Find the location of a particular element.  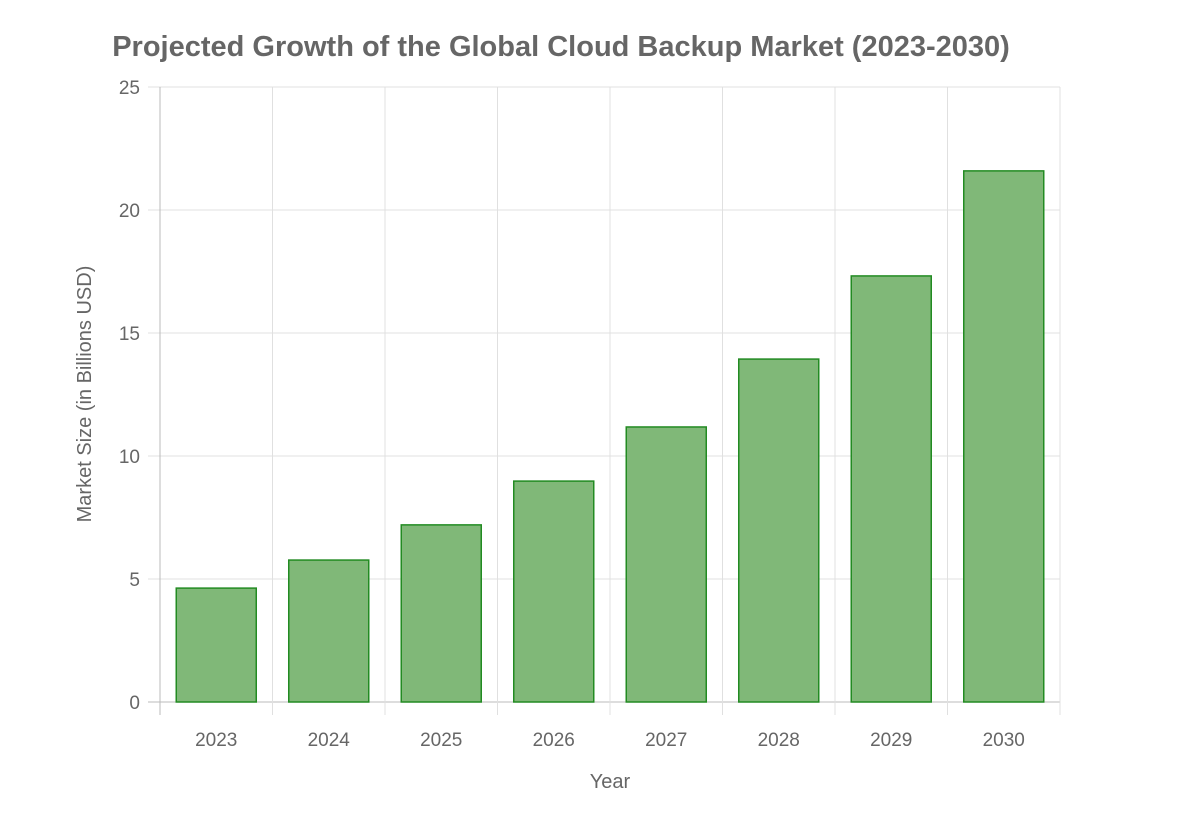

x-tick-label: 2028 is located at coordinates (779, 740).